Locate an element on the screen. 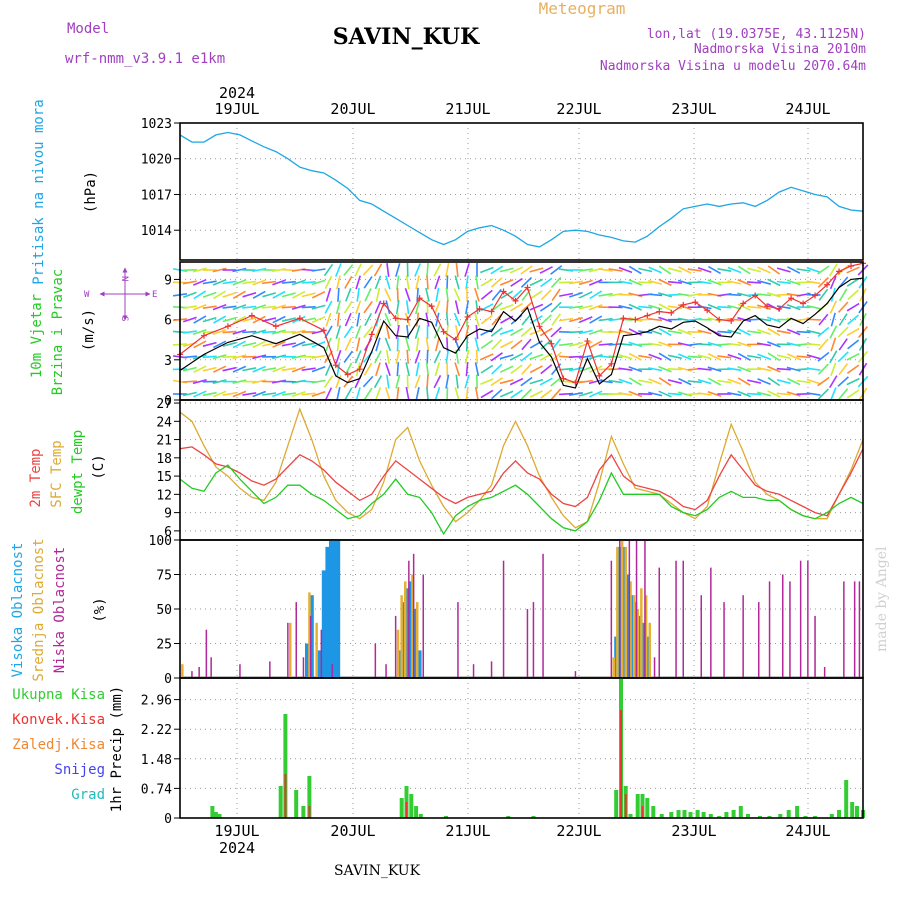 This screenshot has height=900, width=900. sfc-temp-line is located at coordinates (521, 468).